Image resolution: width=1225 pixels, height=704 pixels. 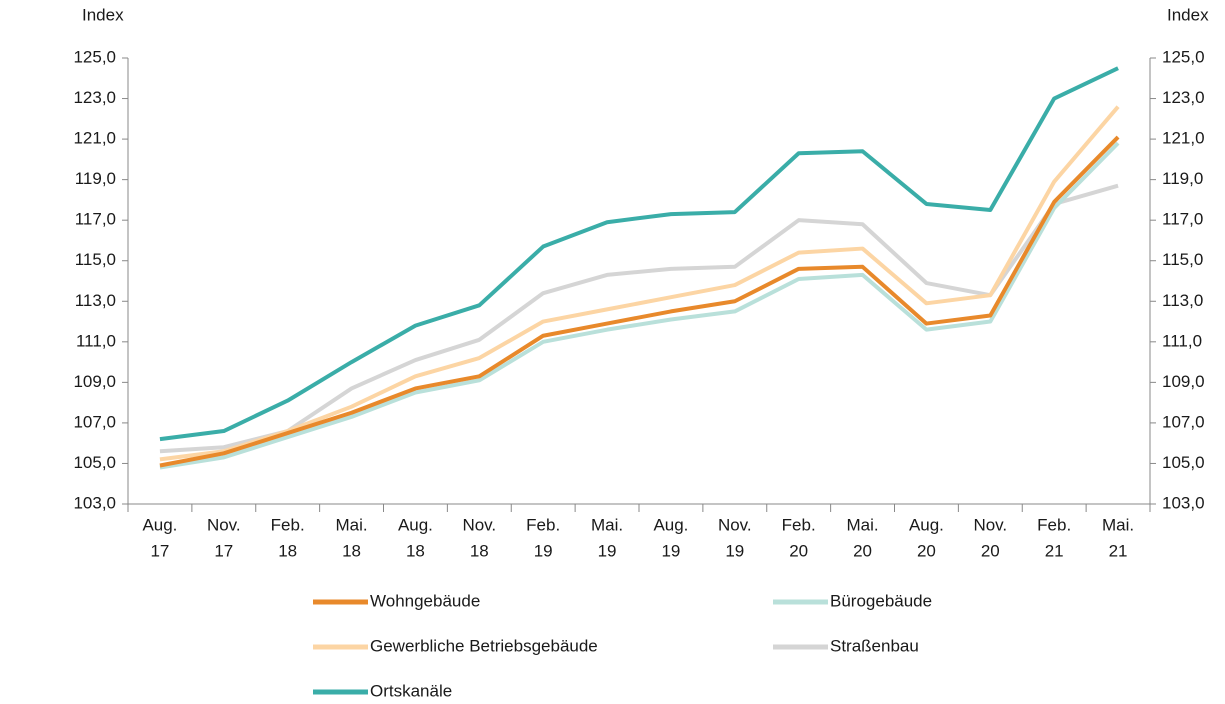 I want to click on legend-label: Bürogebäude, so click(x=881, y=600).